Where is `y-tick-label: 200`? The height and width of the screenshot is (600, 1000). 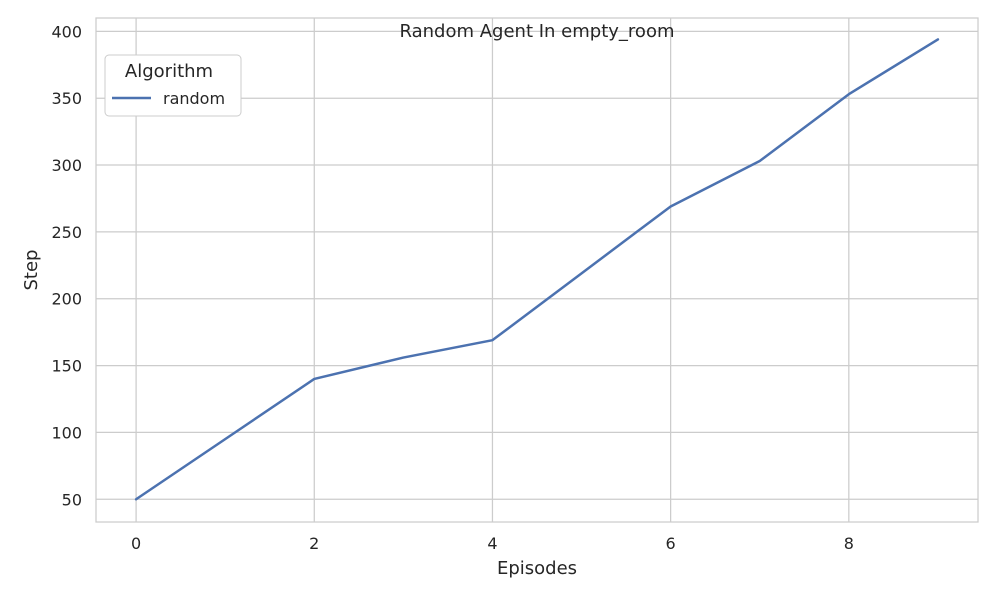
y-tick-label: 200 is located at coordinates (66, 299).